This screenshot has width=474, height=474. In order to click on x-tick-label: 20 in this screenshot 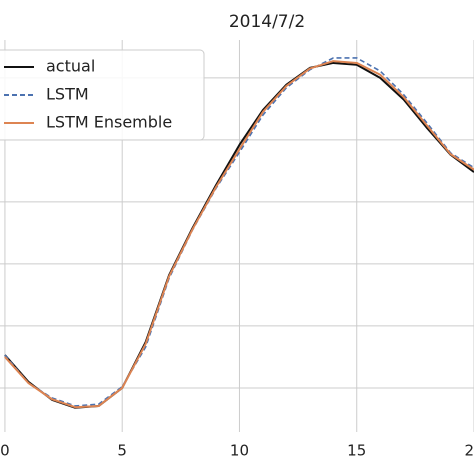, I will do `click(469, 451)`.